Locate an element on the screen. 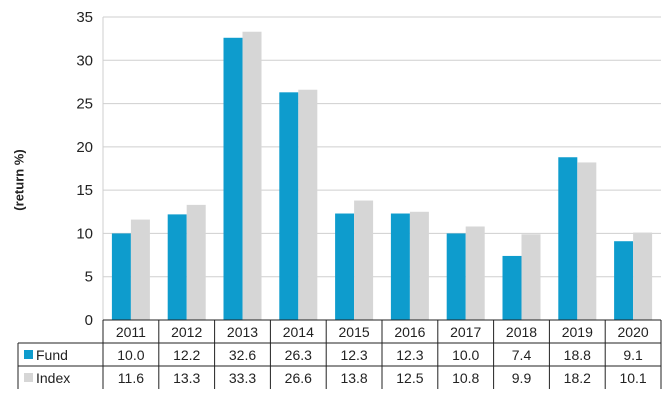 This screenshot has height=396, width=667. bar-fund-2020 is located at coordinates (624, 280).